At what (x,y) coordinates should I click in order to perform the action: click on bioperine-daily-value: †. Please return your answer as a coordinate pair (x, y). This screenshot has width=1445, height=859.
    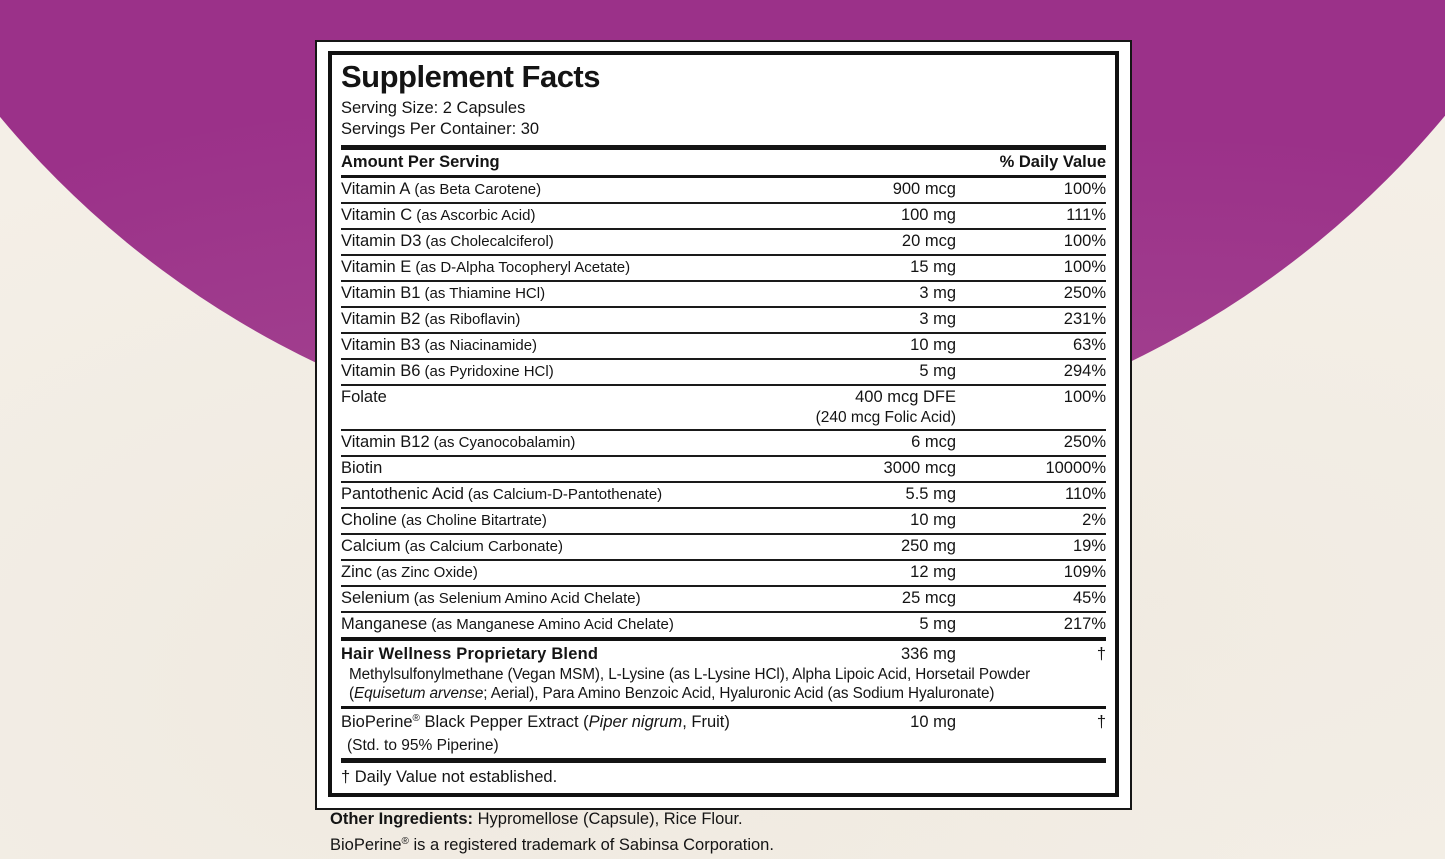
    Looking at the image, I should click on (1101, 722).